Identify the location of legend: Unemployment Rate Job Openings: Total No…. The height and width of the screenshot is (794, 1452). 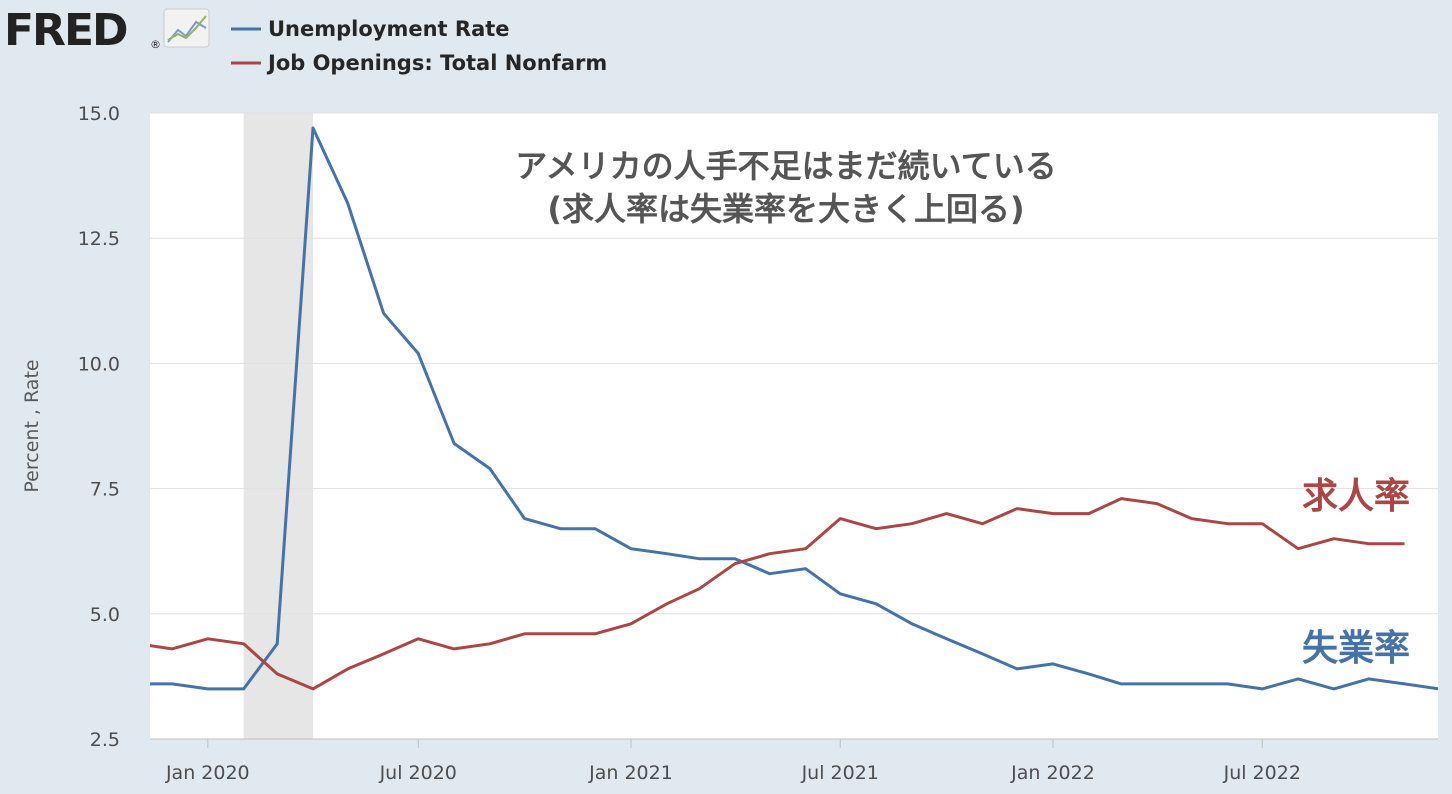
(419, 46).